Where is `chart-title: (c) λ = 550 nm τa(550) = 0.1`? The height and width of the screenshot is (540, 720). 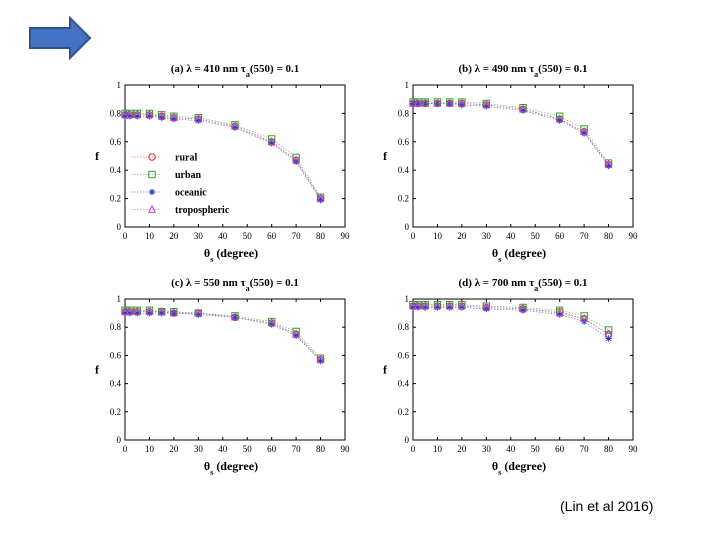 chart-title: (c) λ = 550 nm τa(550) = 0.1 is located at coordinates (235, 285).